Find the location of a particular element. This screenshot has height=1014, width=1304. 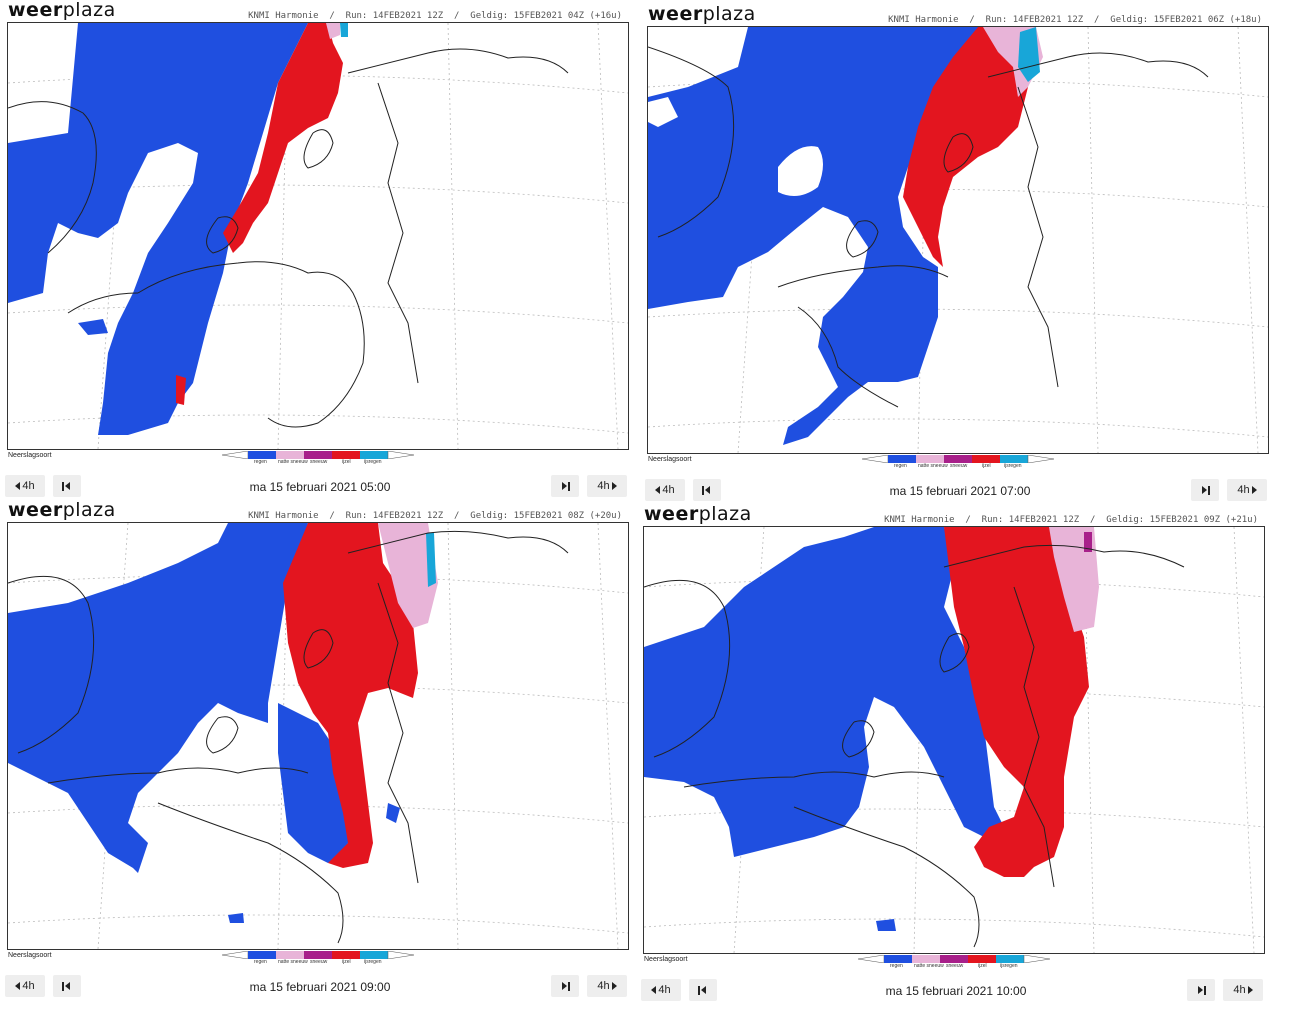

ice-pellets-area is located at coordinates (344, 30).